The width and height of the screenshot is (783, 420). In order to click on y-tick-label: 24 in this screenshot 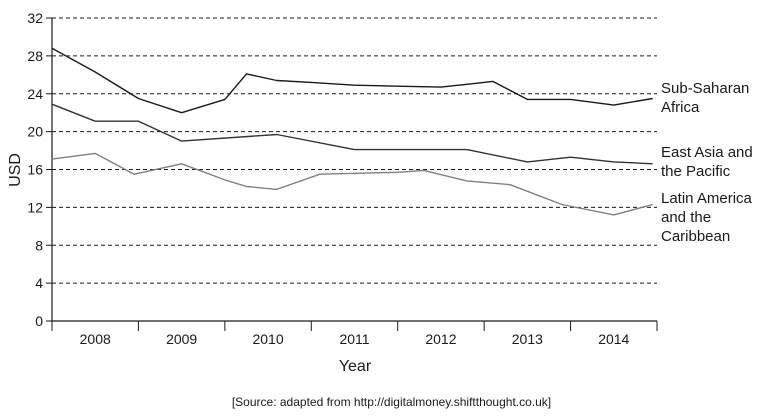, I will do `click(35, 94)`.